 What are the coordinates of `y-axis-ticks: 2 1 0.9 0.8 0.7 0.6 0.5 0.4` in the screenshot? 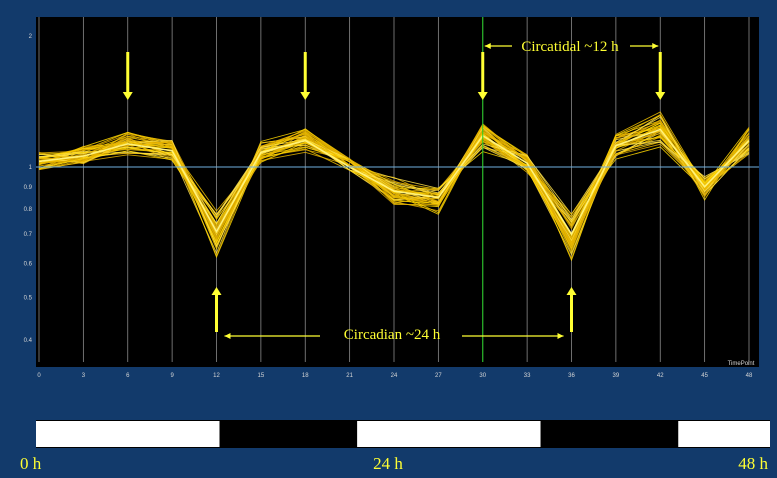 It's located at (28, 189).